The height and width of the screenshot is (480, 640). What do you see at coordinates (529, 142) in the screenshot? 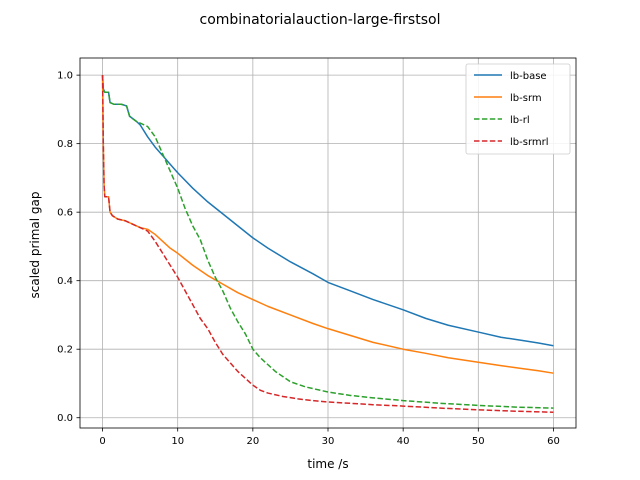
I see `legend-label-lb-srmrl: lb-srmrl` at bounding box center [529, 142].